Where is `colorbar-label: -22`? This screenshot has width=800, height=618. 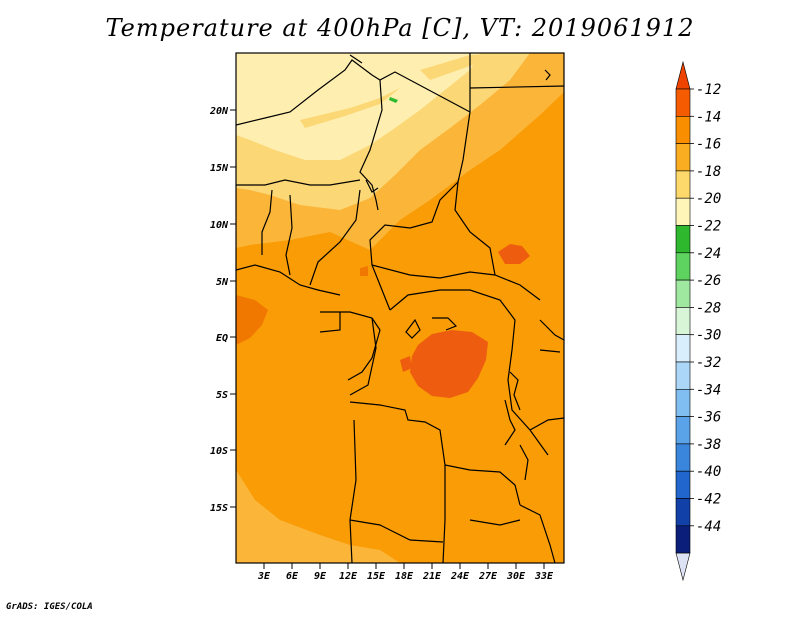 colorbar-label: -22 is located at coordinates (708, 227).